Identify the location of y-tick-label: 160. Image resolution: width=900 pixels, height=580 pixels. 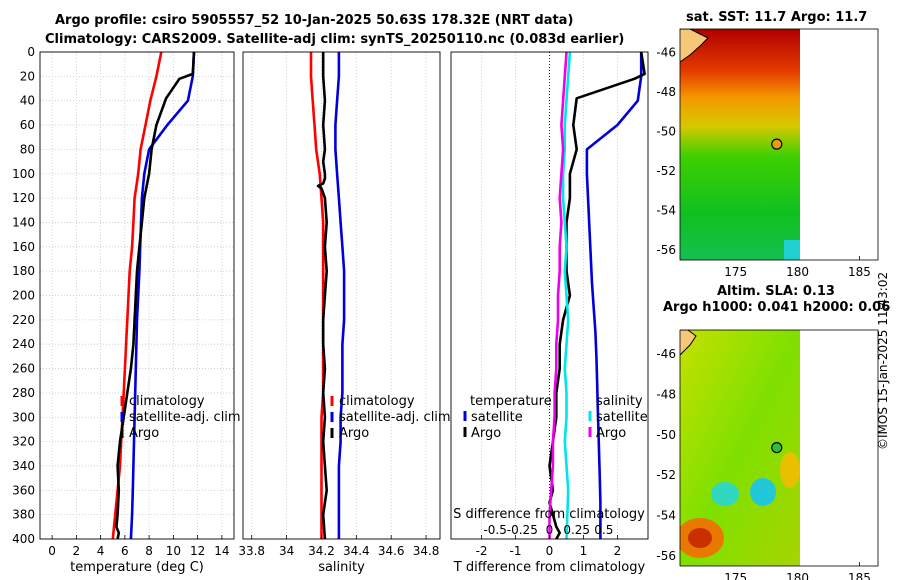
(23, 247).